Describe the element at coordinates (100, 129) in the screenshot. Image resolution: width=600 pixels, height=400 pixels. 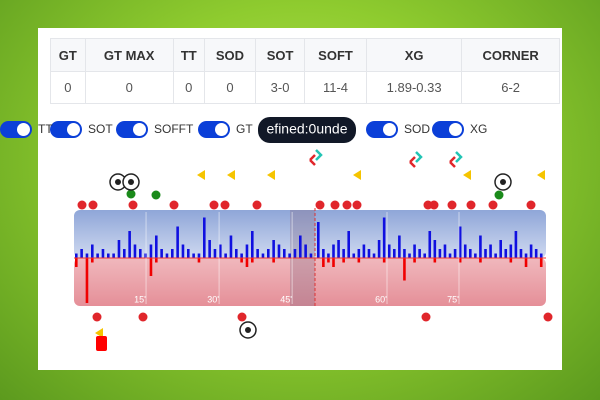
I see `toggle-label: SOT` at that location.